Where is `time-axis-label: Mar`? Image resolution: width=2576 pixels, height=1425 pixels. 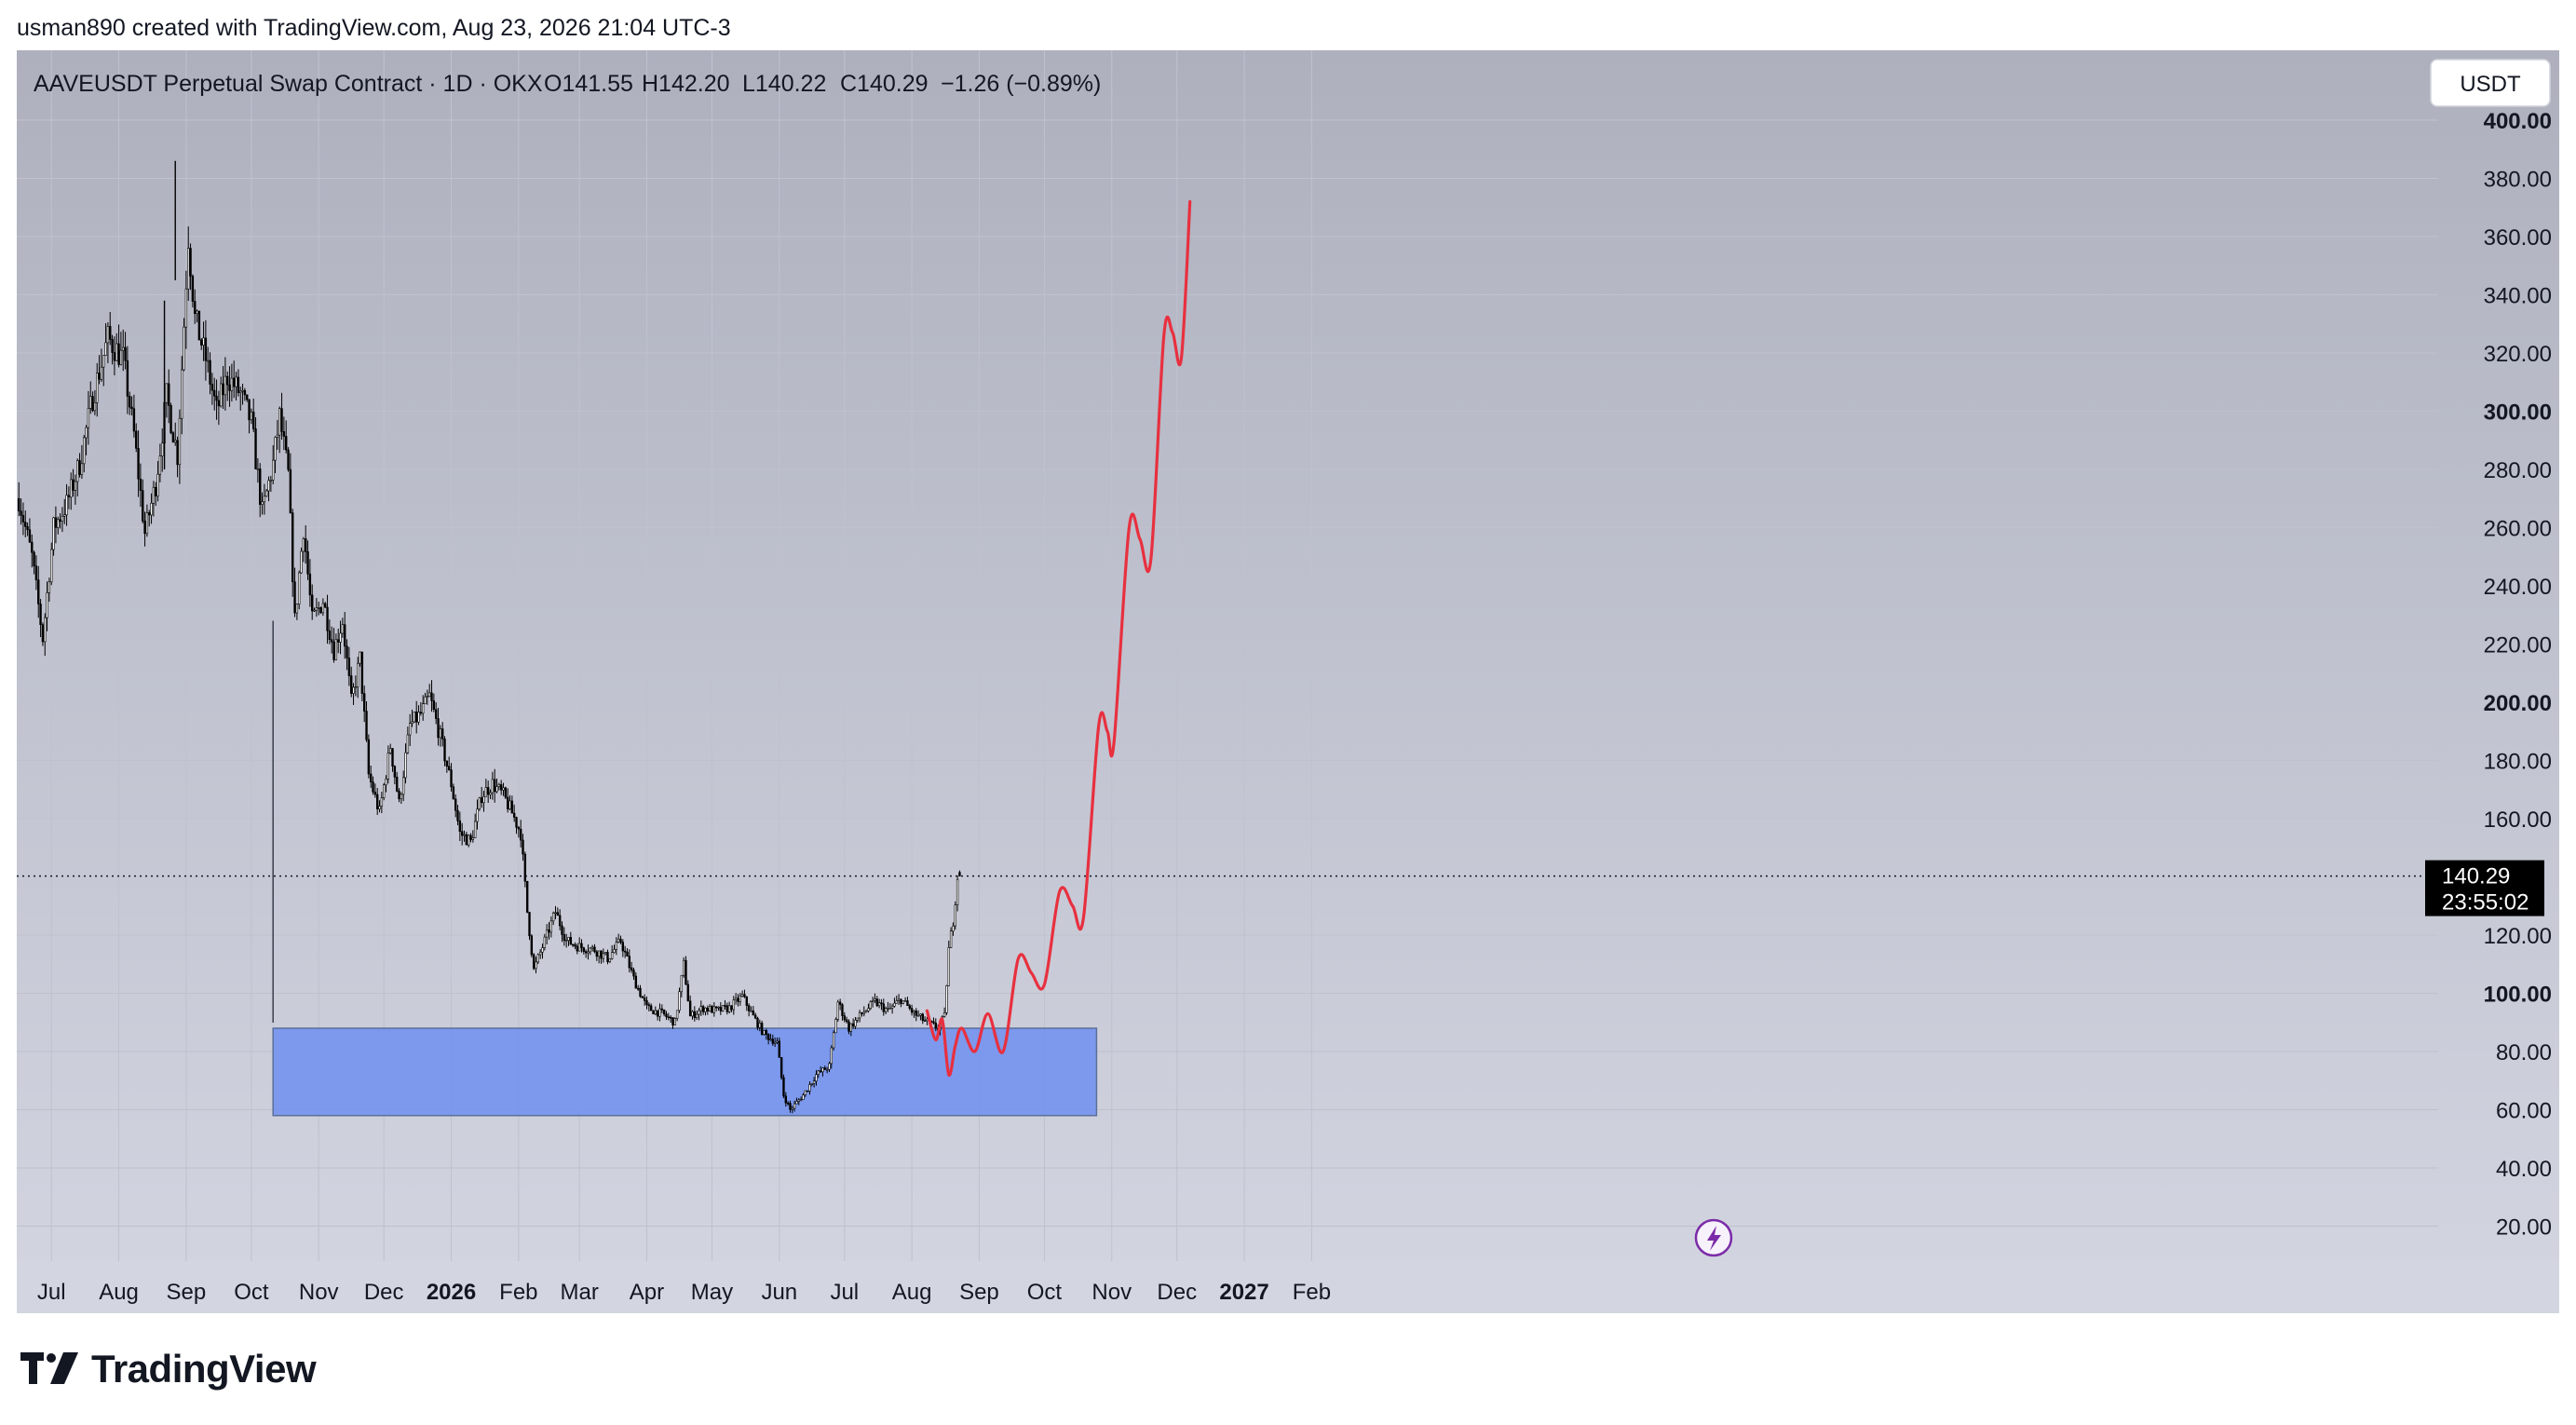
time-axis-label: Mar is located at coordinates (579, 1292).